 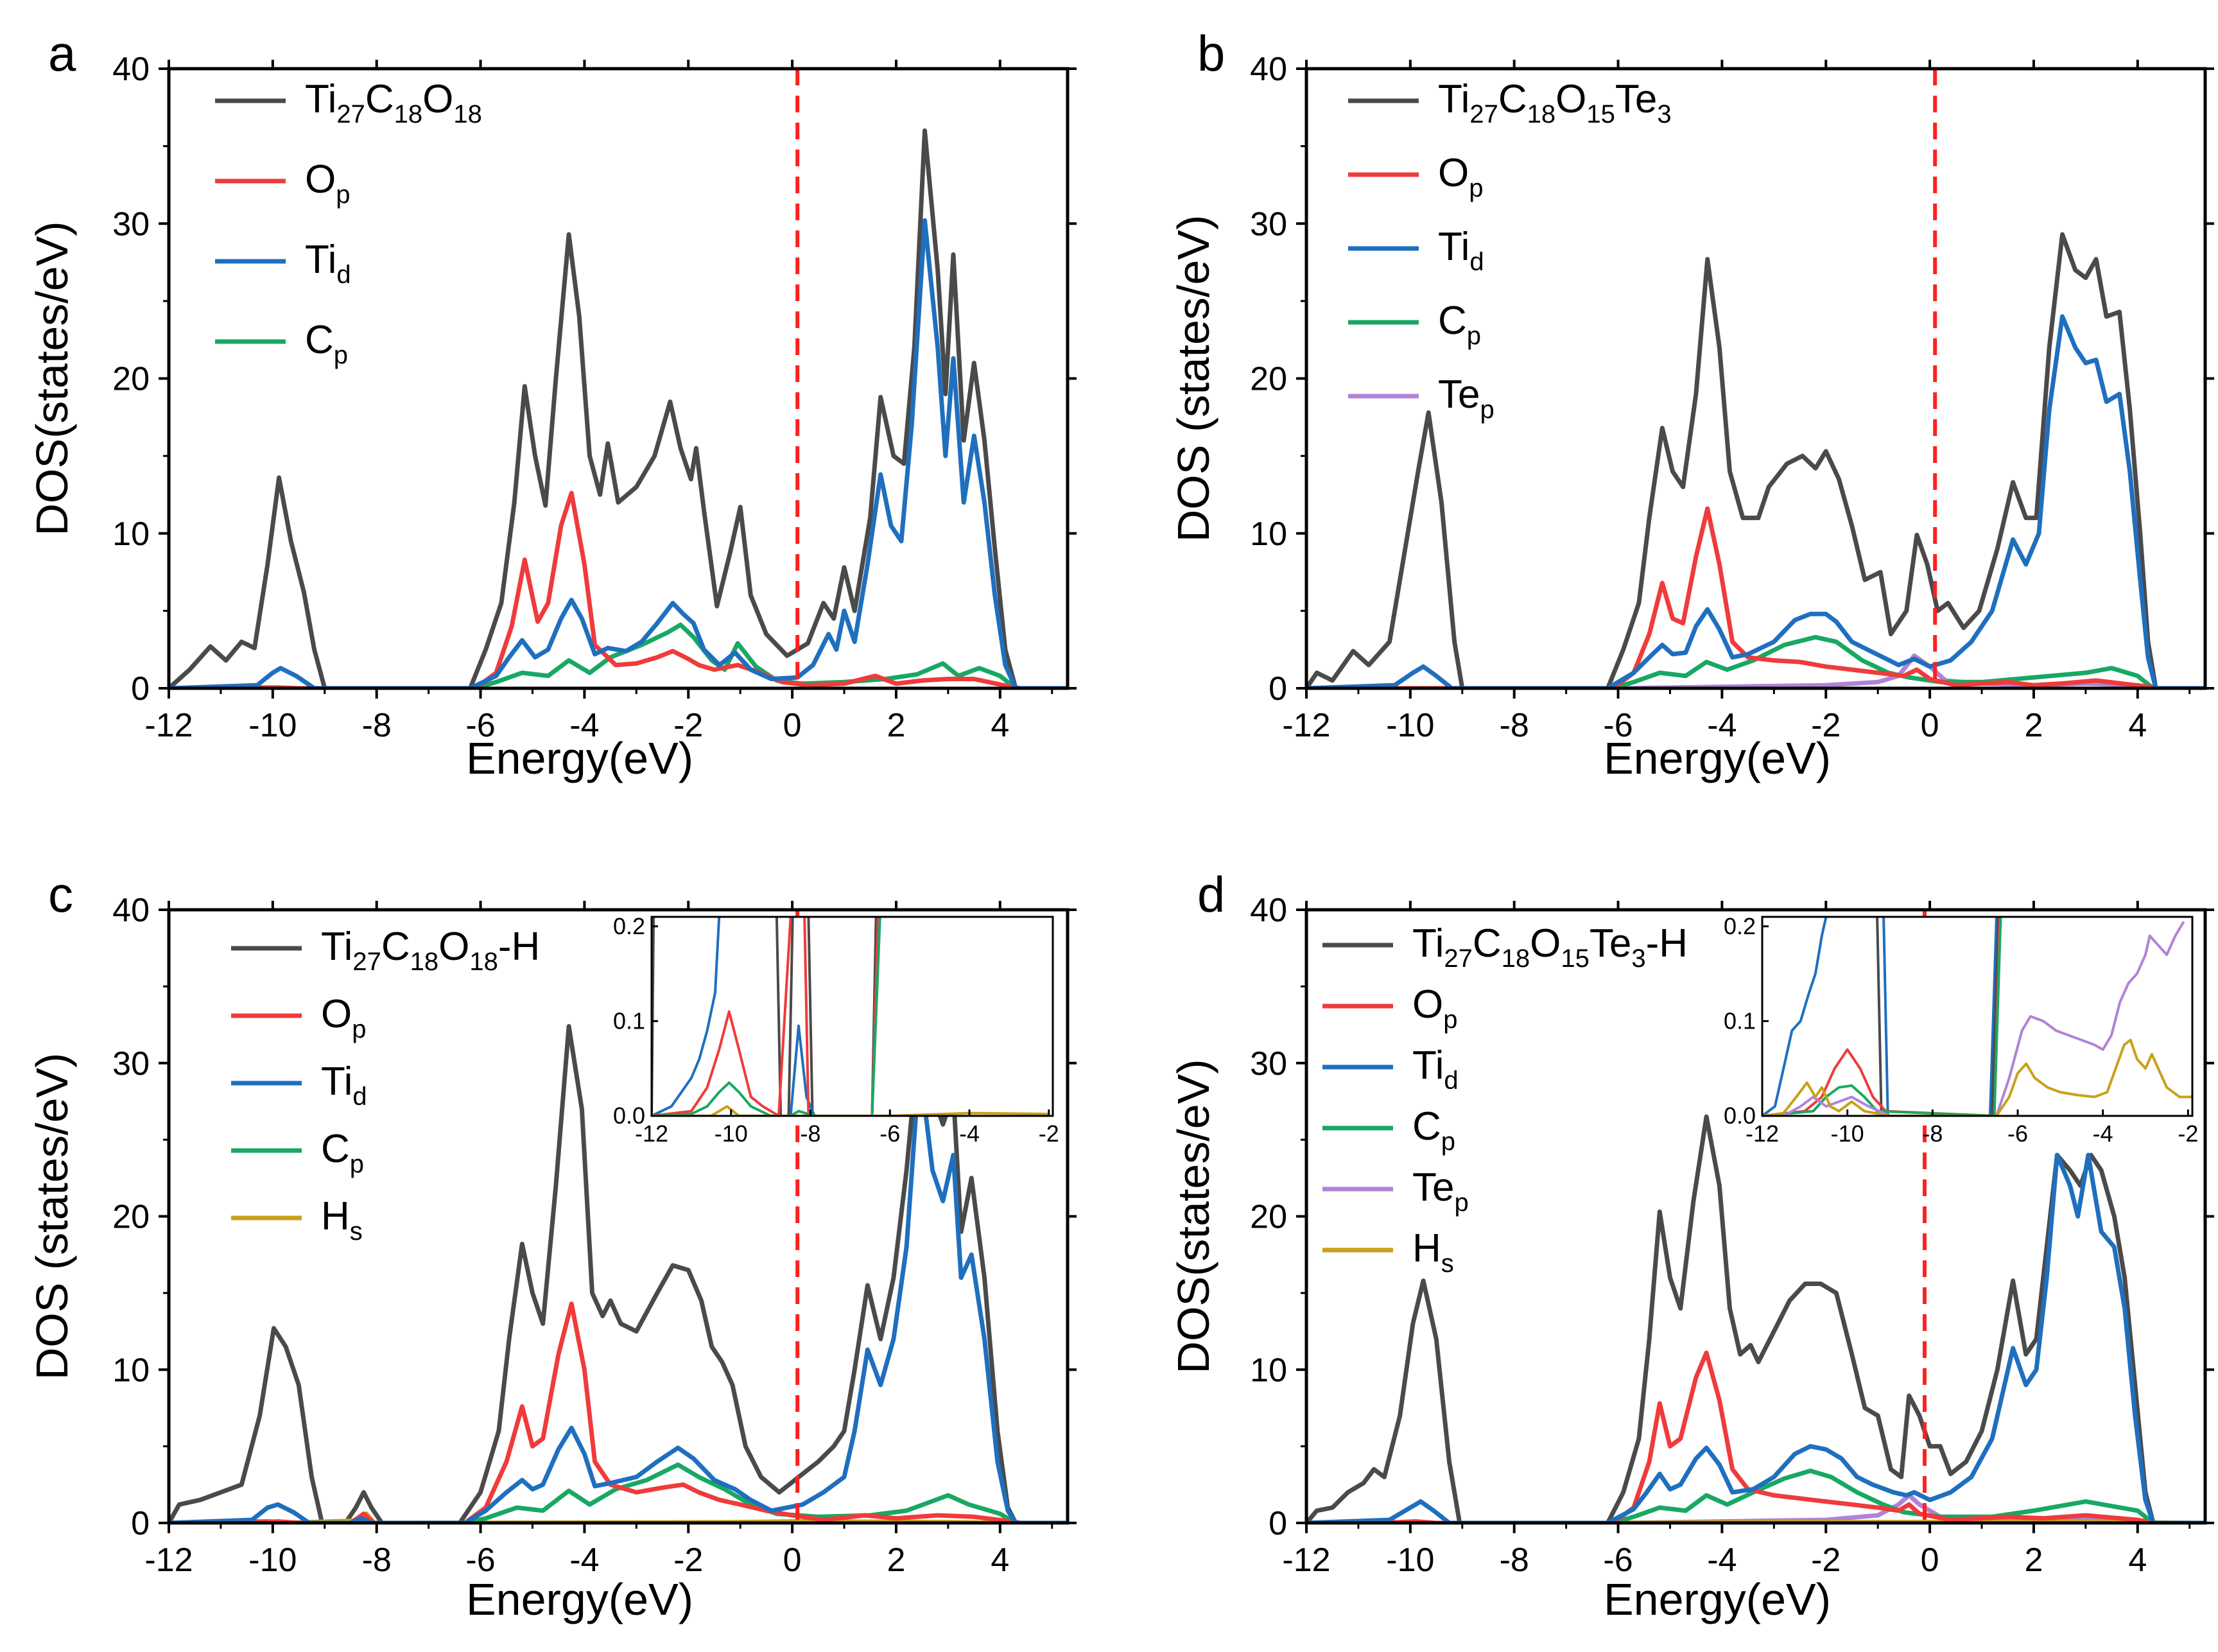 What do you see at coordinates (131, 70) in the screenshot?
I see `y-tick-label: 40` at bounding box center [131, 70].